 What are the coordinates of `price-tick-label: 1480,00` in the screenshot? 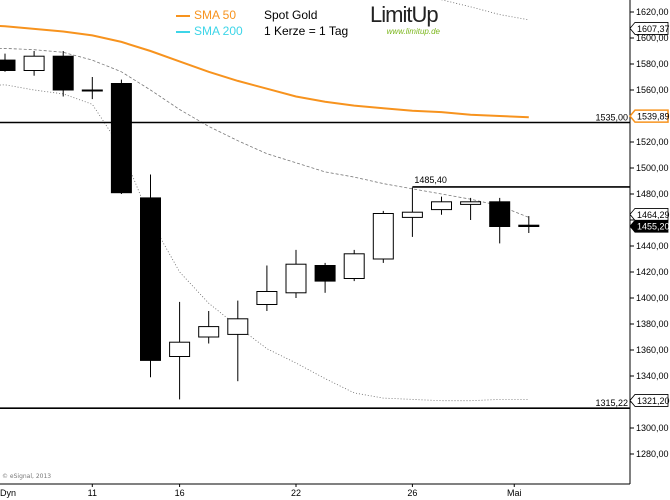 It's located at (652, 194).